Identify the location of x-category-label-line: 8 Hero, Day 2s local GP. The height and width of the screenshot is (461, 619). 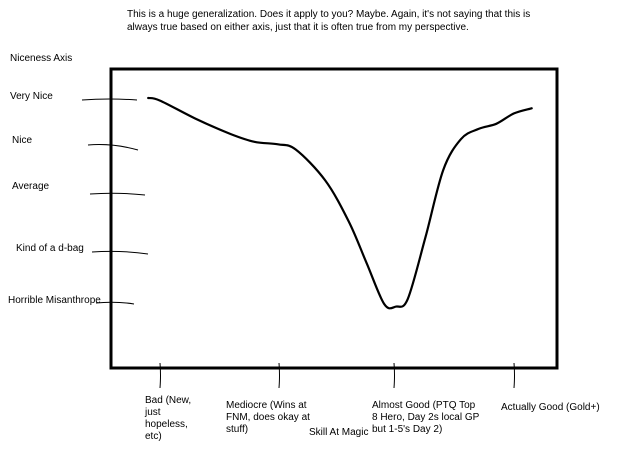
(426, 417).